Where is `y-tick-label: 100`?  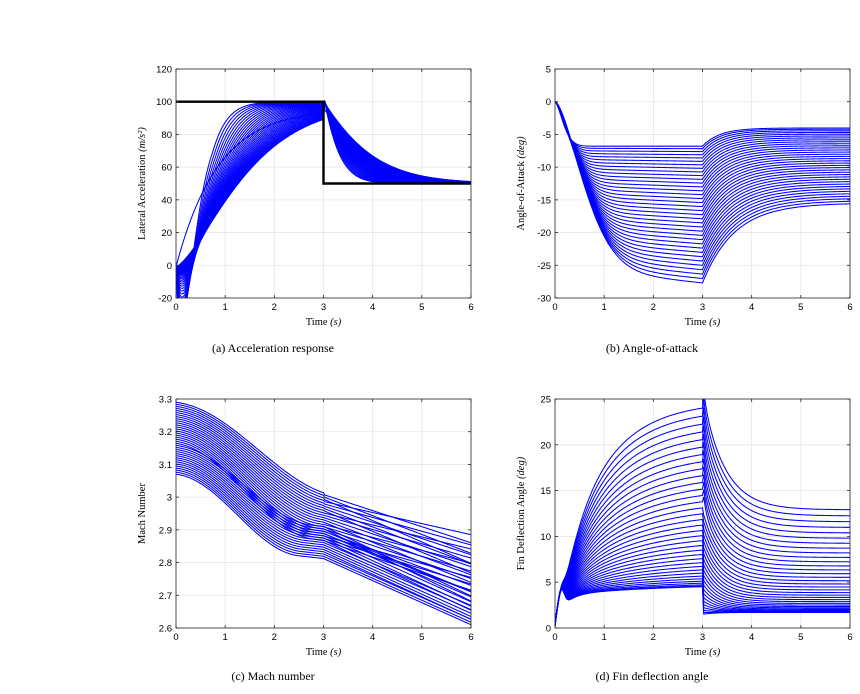
y-tick-label: 100 is located at coordinates (164, 102).